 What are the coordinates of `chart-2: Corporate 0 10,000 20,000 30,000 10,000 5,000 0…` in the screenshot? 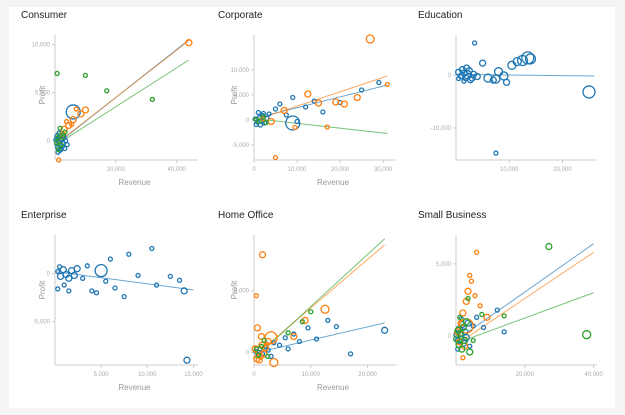 It's located at (307, 98).